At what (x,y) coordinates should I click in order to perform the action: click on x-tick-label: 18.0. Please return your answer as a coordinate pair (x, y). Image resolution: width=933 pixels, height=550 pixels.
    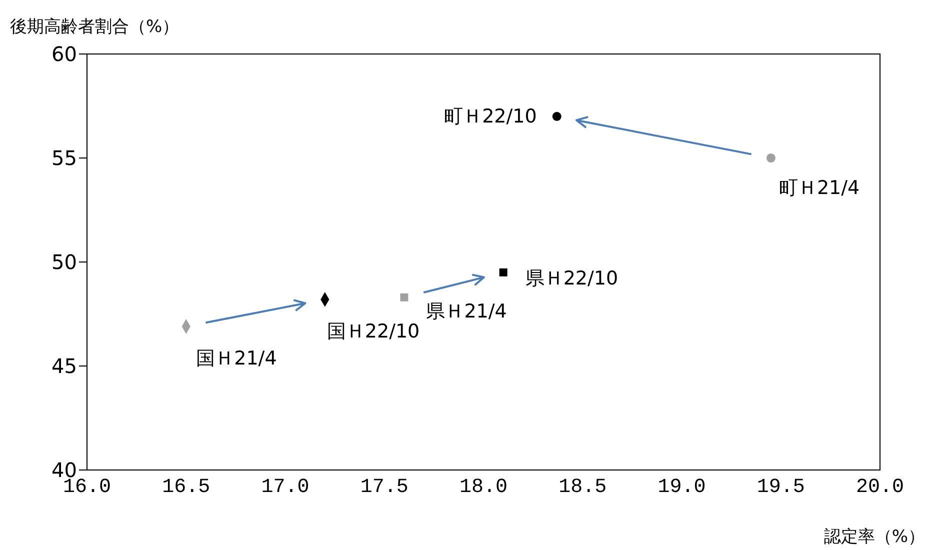
    Looking at the image, I should click on (483, 488).